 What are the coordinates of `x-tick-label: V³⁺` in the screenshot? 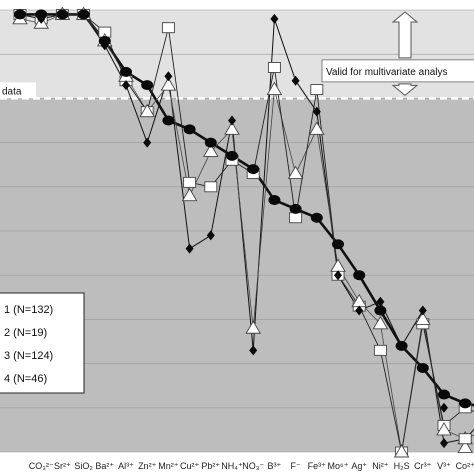 It's located at (444, 466).